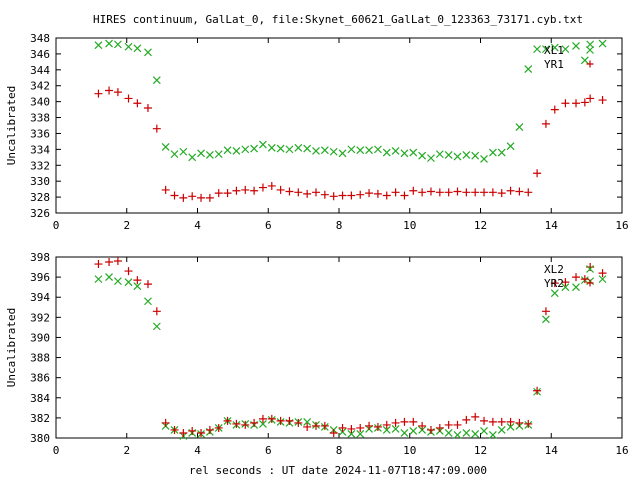  Describe the element at coordinates (590, 269) in the screenshot. I see `legend-marker-xl2` at that location.